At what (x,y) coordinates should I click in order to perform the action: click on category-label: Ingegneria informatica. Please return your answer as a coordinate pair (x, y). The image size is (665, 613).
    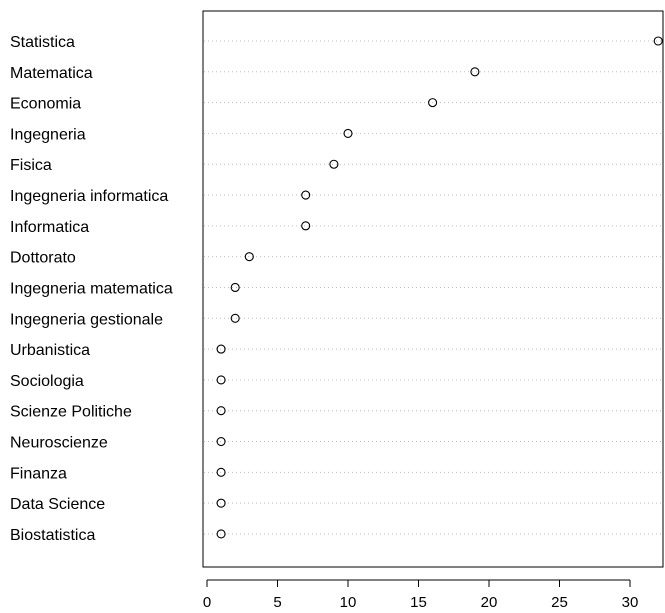
    Looking at the image, I should click on (89, 196).